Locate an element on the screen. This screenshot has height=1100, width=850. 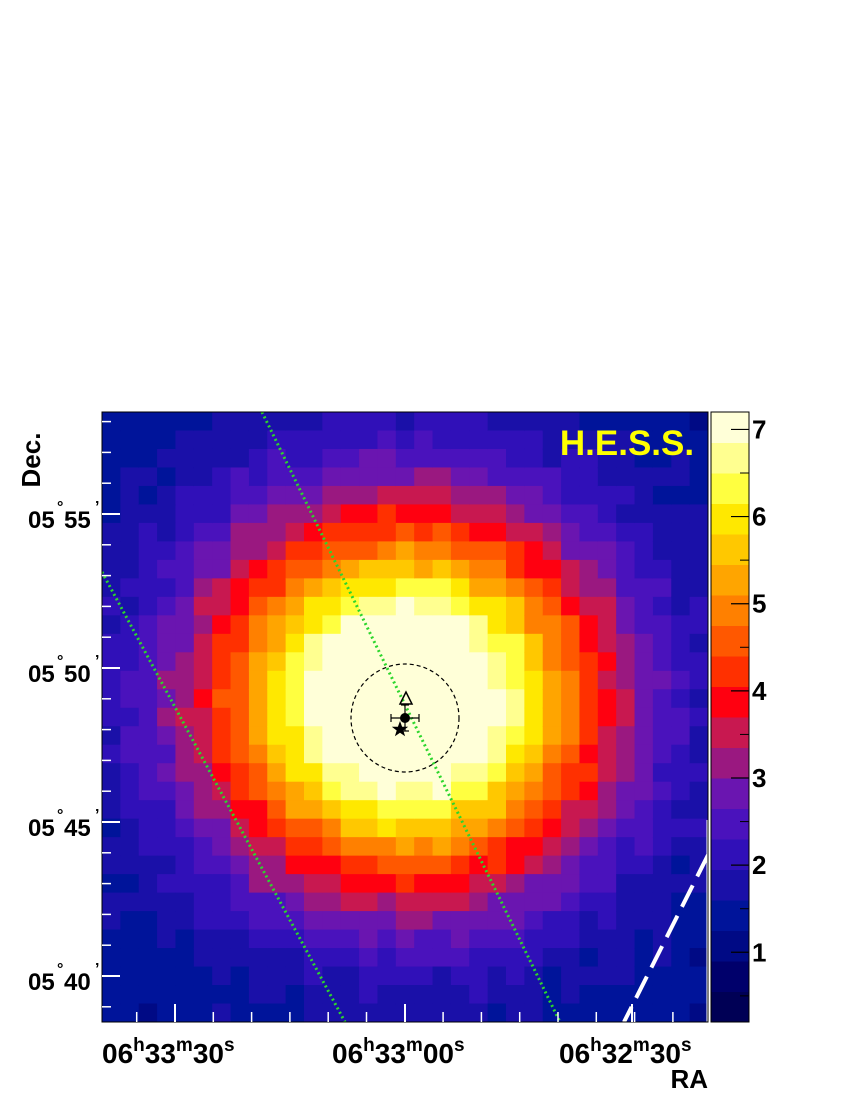
colorbar-swatch is located at coordinates (730, 641).